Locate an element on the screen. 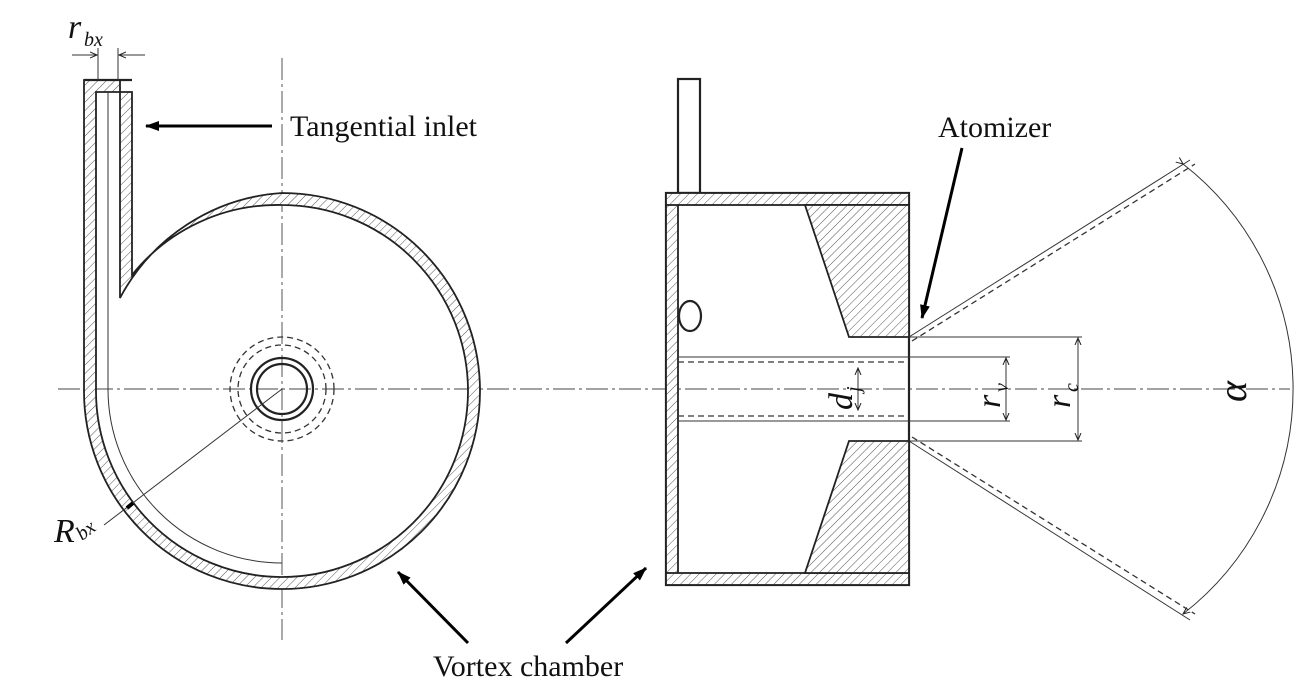  inlet-flow-line is located at coordinates (195, 328).